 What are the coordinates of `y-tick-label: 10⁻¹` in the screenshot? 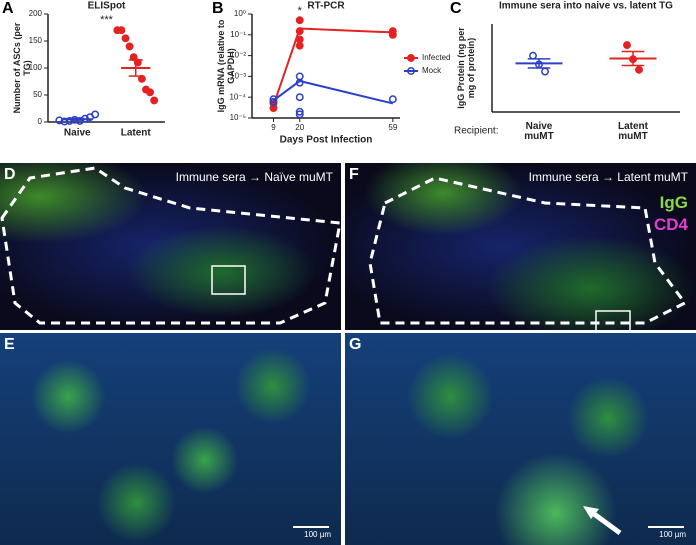 It's located at (238, 34).